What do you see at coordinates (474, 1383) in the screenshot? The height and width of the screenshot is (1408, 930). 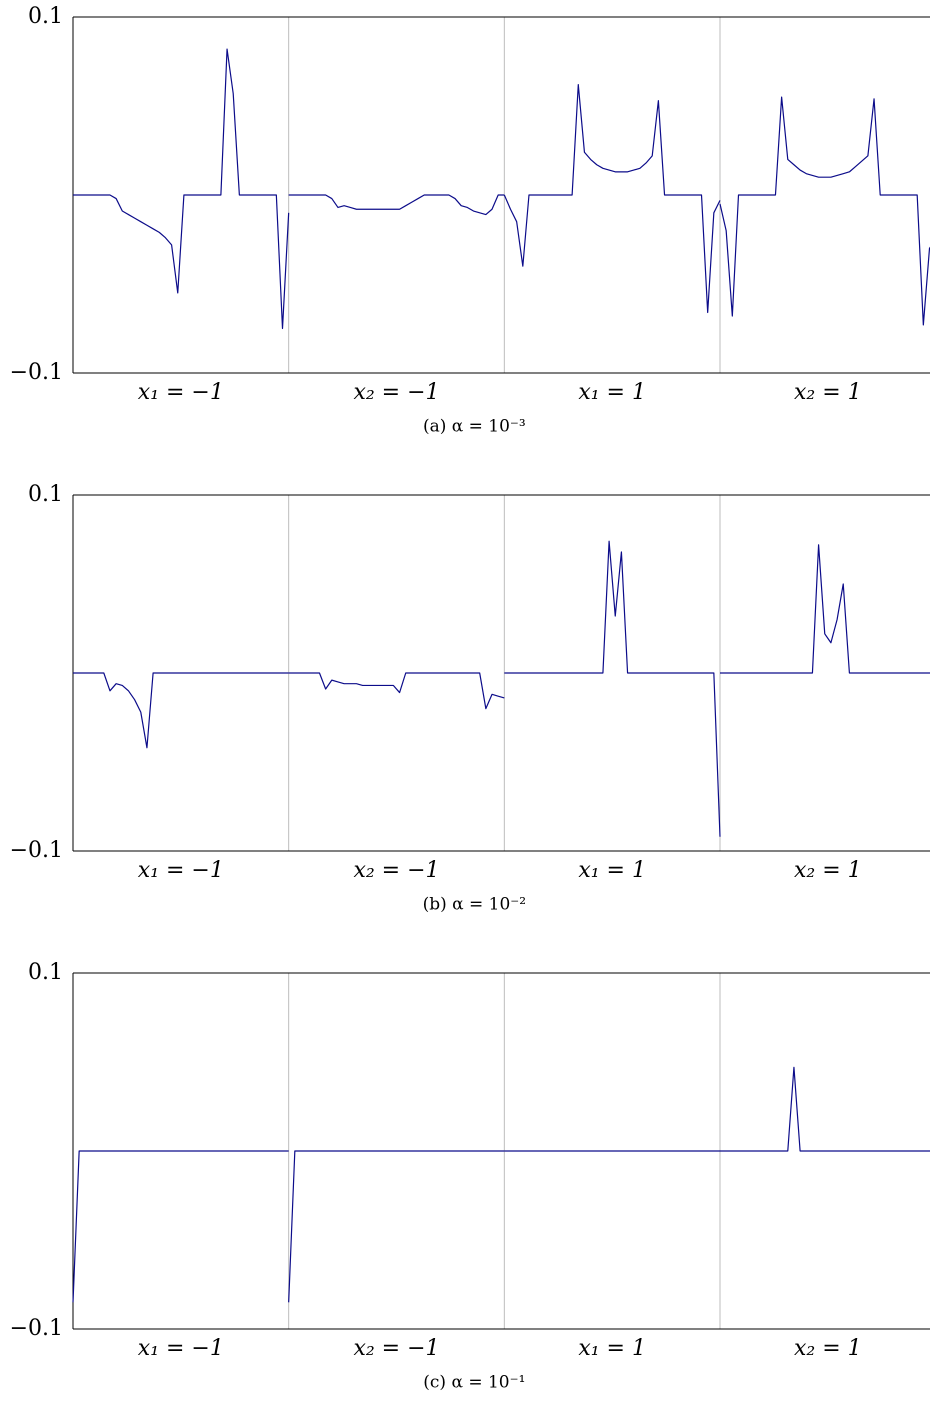 I see `caption: (c) α = 10⁻¹` at bounding box center [474, 1383].